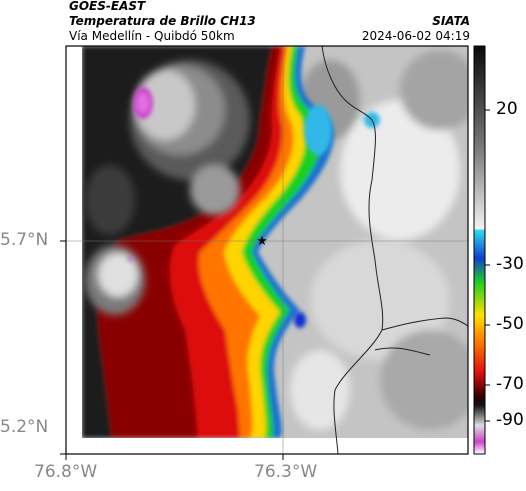 The width and height of the screenshot is (526, 491). What do you see at coordinates (507, 109) in the screenshot?
I see `colorbar-label-20: 20` at bounding box center [507, 109].